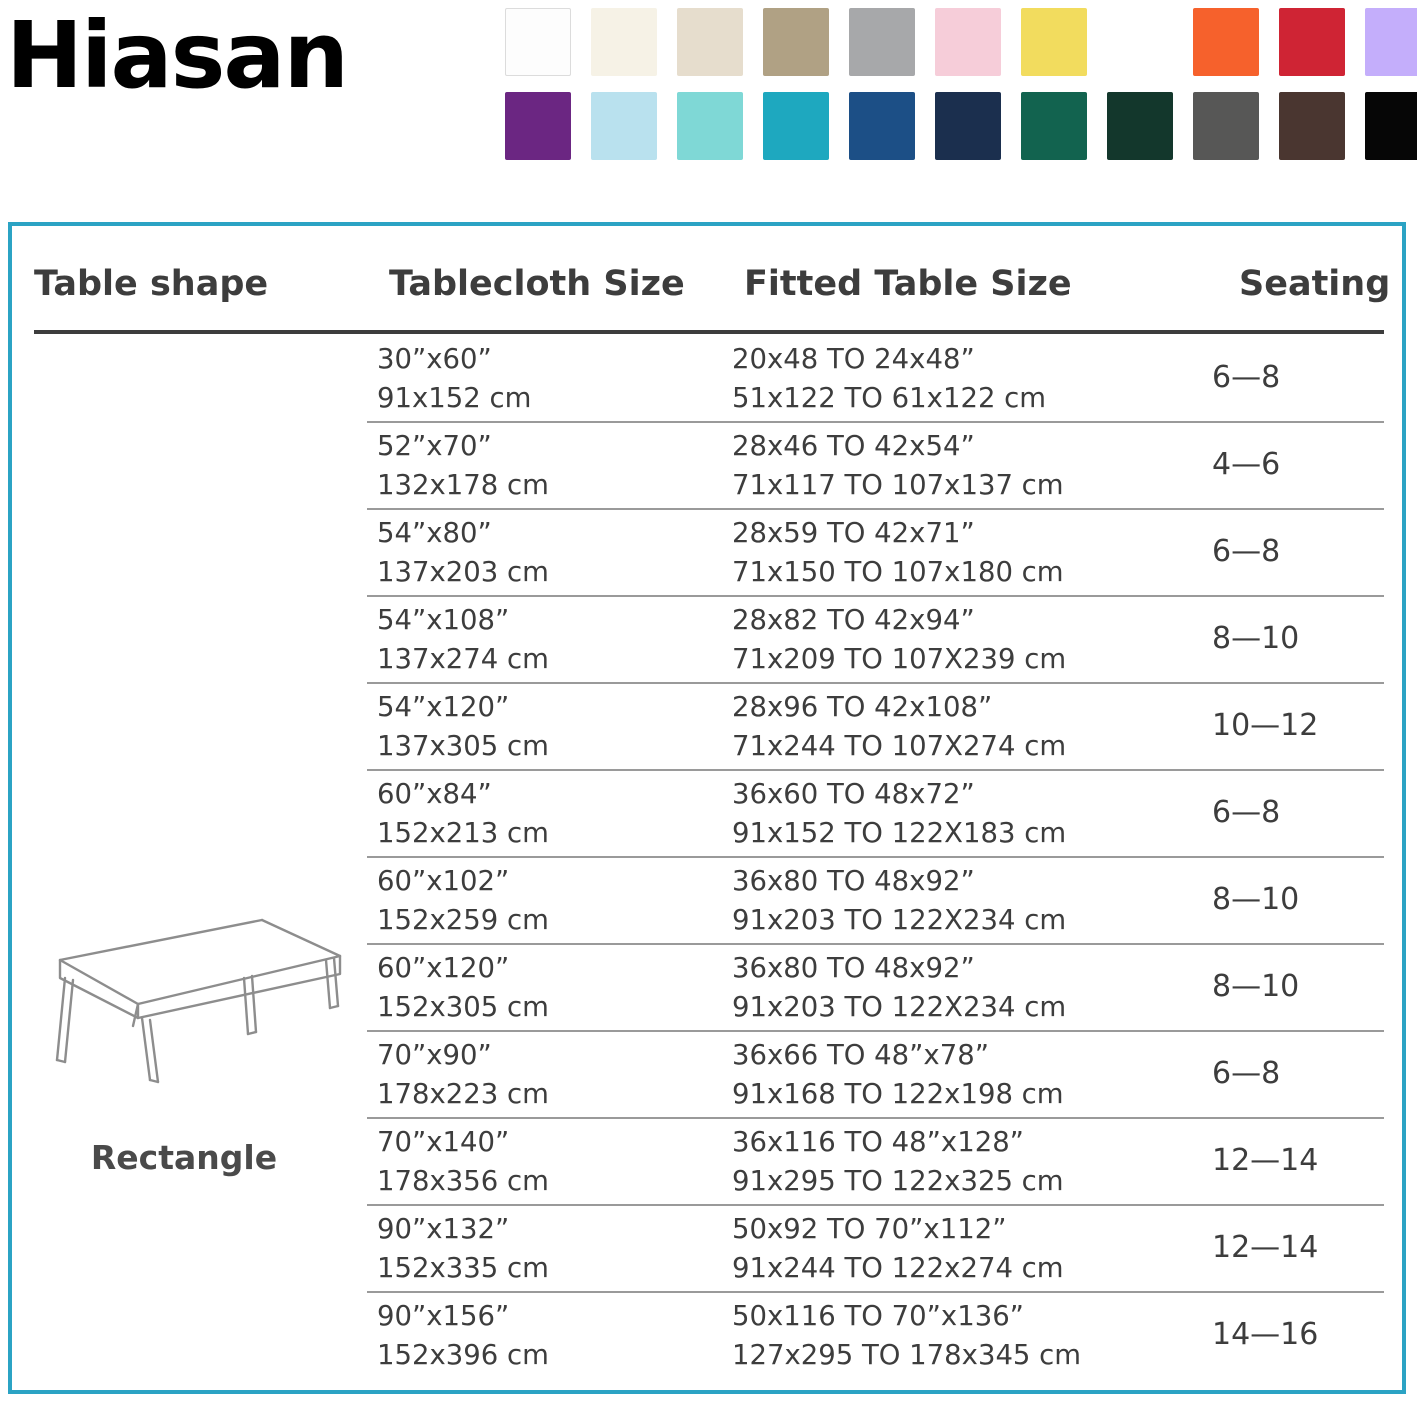 The image size is (1417, 1402). I want to click on color-swatch-green, so click(1054, 126).